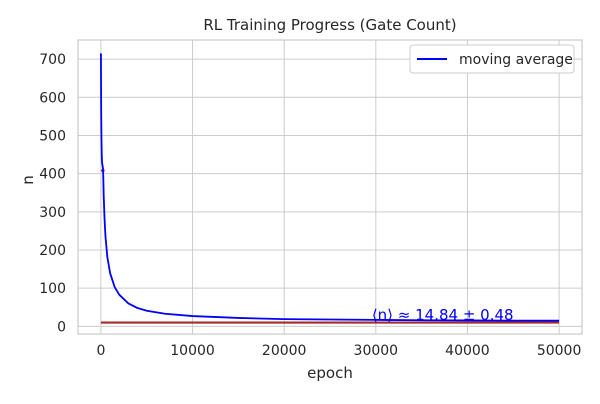 The width and height of the screenshot is (600, 404). I want to click on stats-annotation: ⟨n⟩ ≈ 14.84 ± 0.48, so click(443, 315).